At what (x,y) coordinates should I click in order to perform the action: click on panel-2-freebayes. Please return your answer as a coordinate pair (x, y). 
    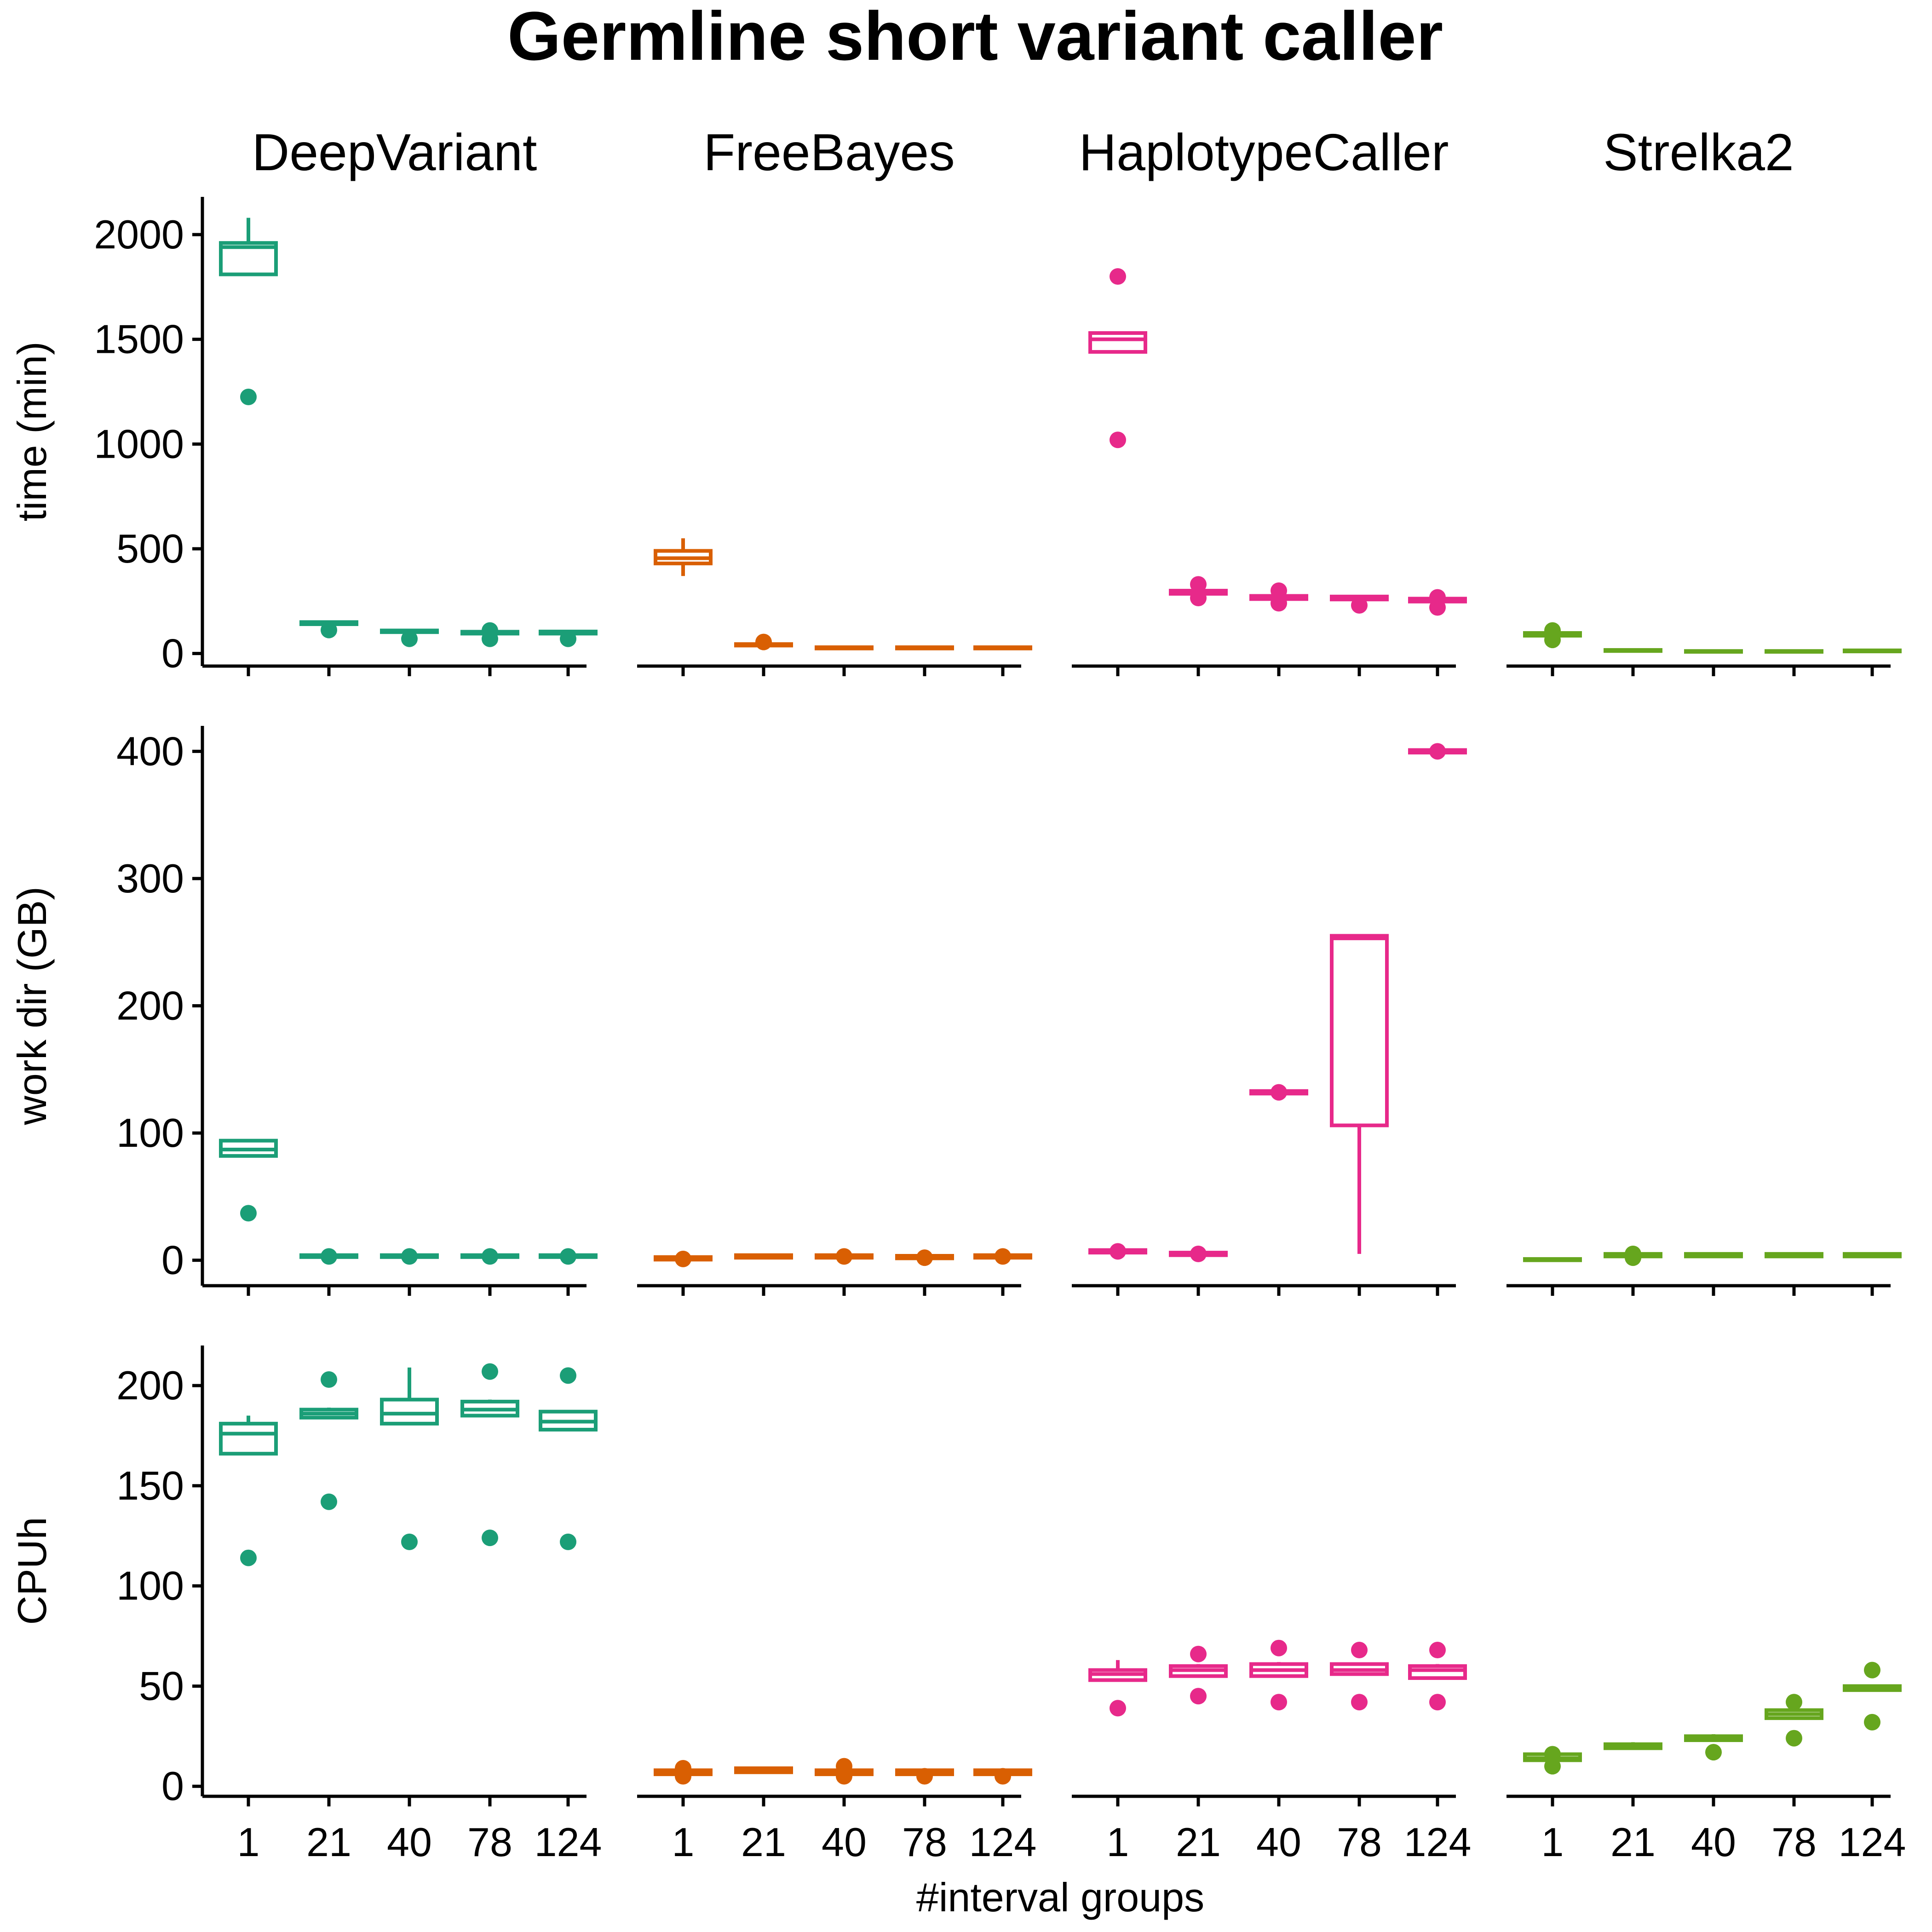
    Looking at the image, I should click on (834, 1782).